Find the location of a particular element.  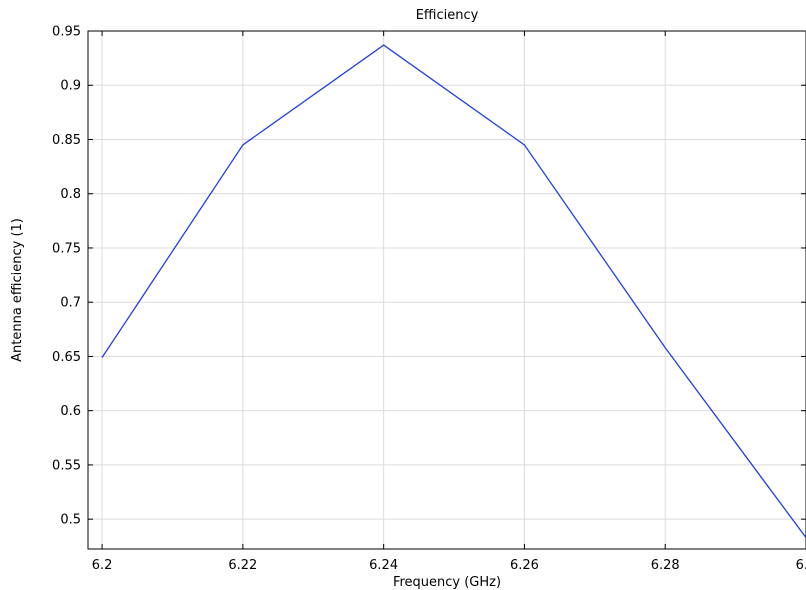

y-tick-label: 0.8 is located at coordinates (70, 194).